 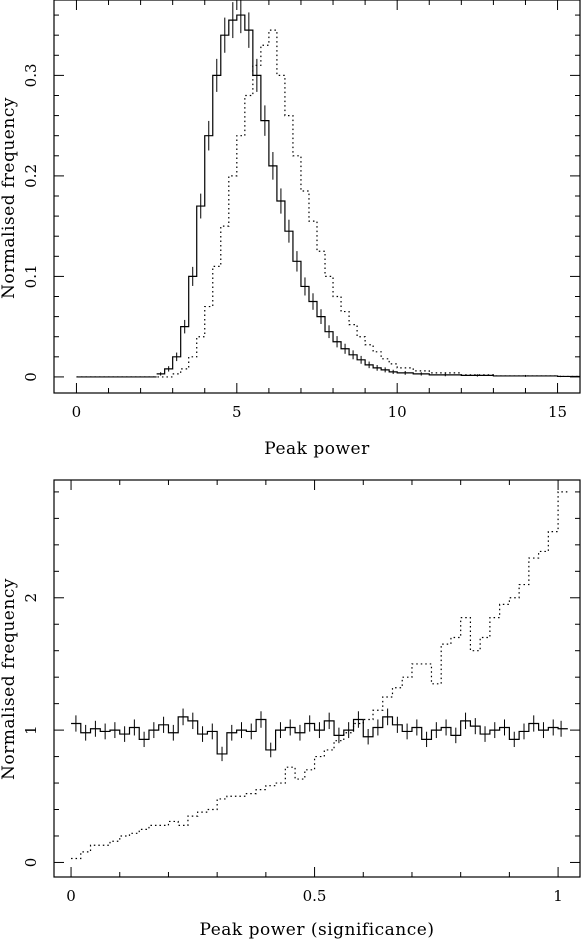 I want to click on top-x-tick-label: 15, so click(x=557, y=412).